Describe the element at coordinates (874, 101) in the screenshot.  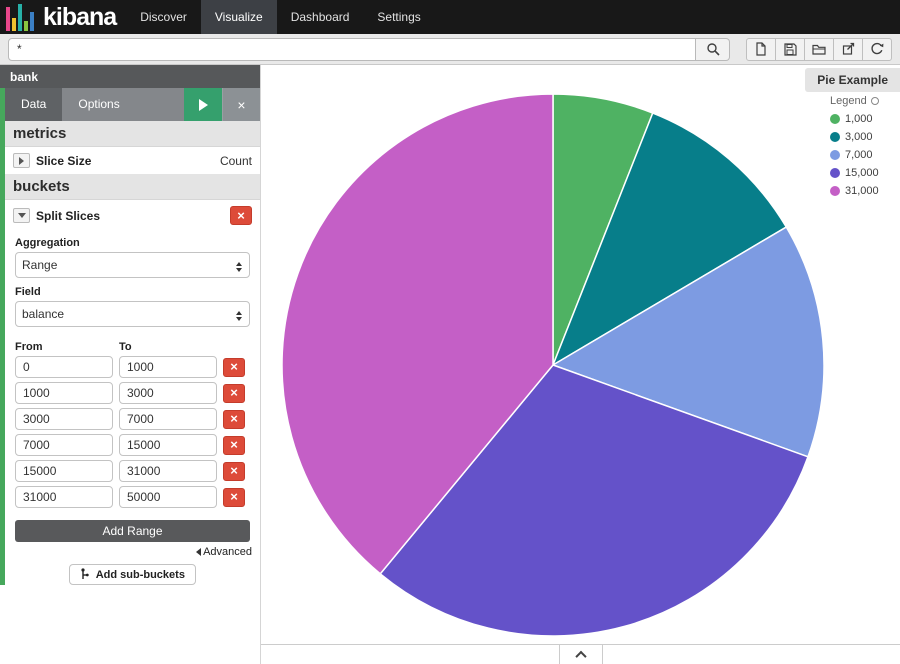
I see `legend-toggle-icon` at that location.